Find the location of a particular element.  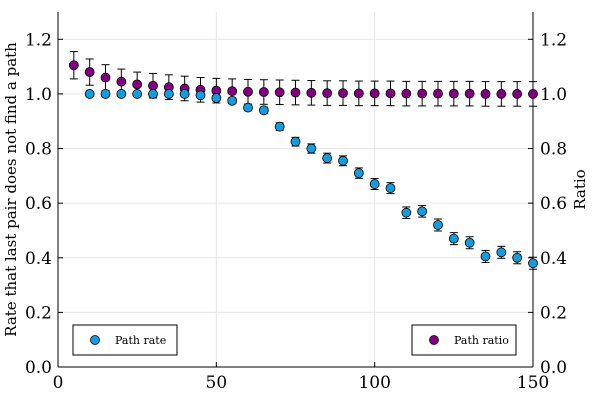

legend-box is located at coordinates (464, 340).